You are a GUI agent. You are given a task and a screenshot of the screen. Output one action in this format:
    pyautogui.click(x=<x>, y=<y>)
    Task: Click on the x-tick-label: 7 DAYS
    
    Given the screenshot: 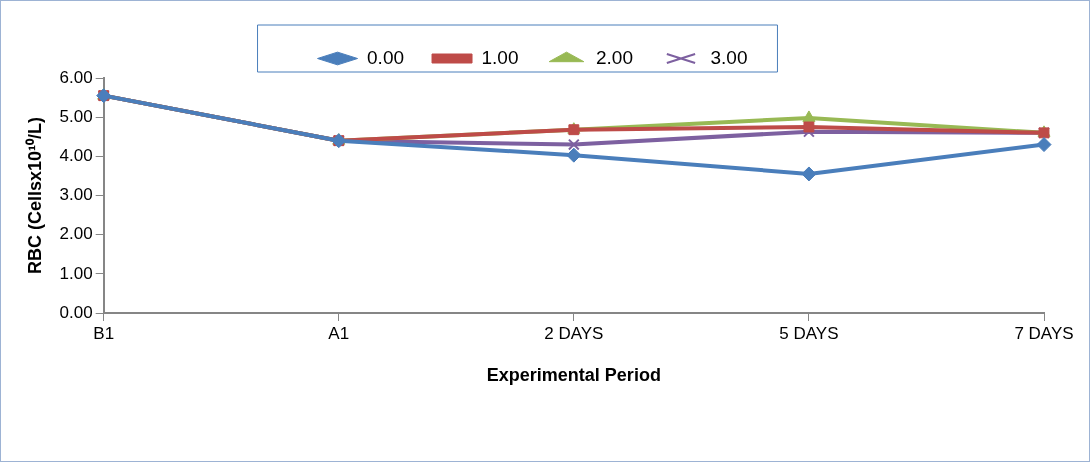 What is the action you would take?
    pyautogui.click(x=1044, y=333)
    